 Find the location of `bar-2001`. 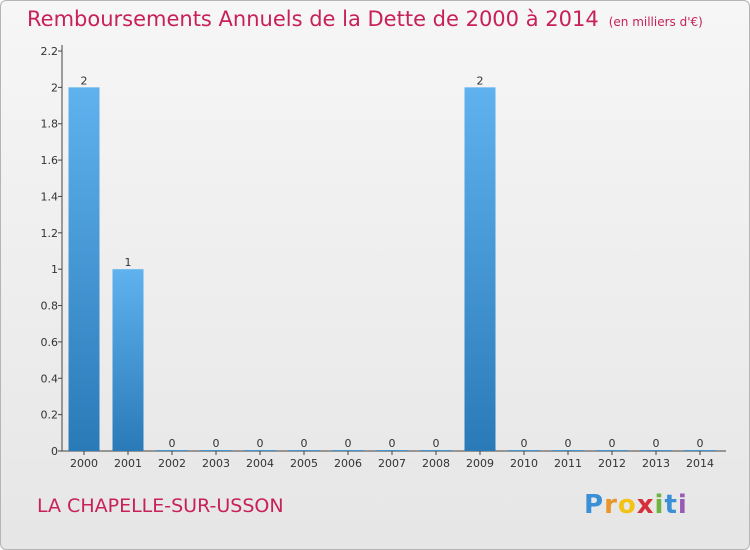

bar-2001 is located at coordinates (128, 360).